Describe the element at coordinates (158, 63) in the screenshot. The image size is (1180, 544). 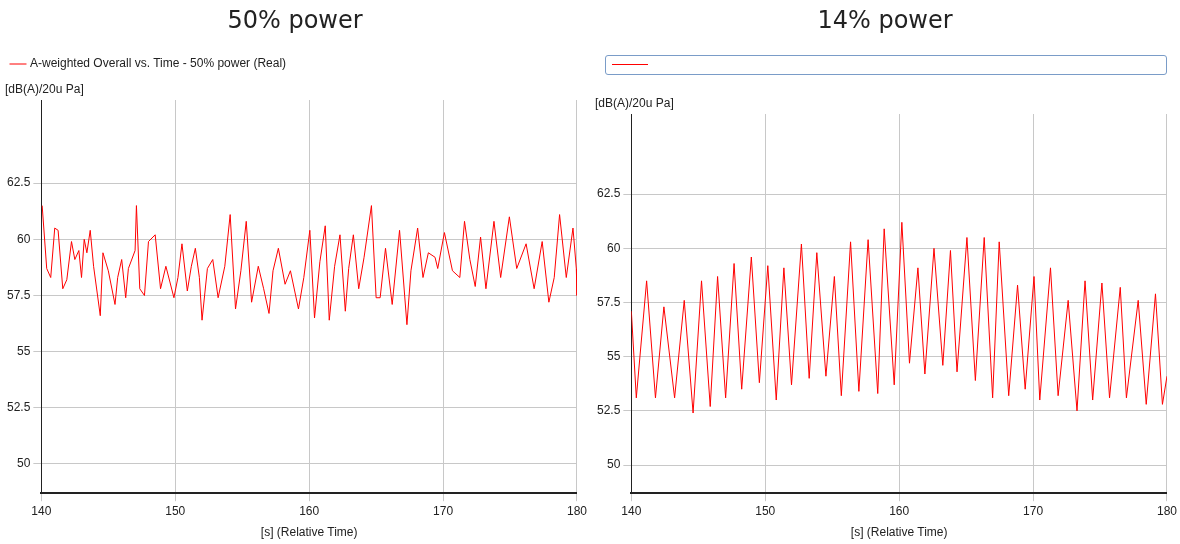
I see `legend-label: A-weighted Overall vs. Time - 50% power (Real)` at that location.